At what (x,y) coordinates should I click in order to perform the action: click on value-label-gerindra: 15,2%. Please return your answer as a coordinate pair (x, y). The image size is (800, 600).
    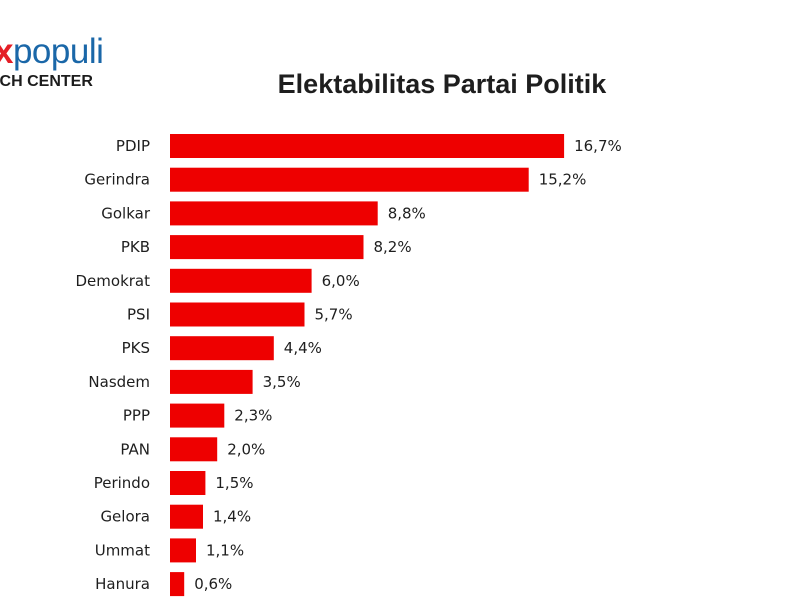
    Looking at the image, I should click on (563, 180).